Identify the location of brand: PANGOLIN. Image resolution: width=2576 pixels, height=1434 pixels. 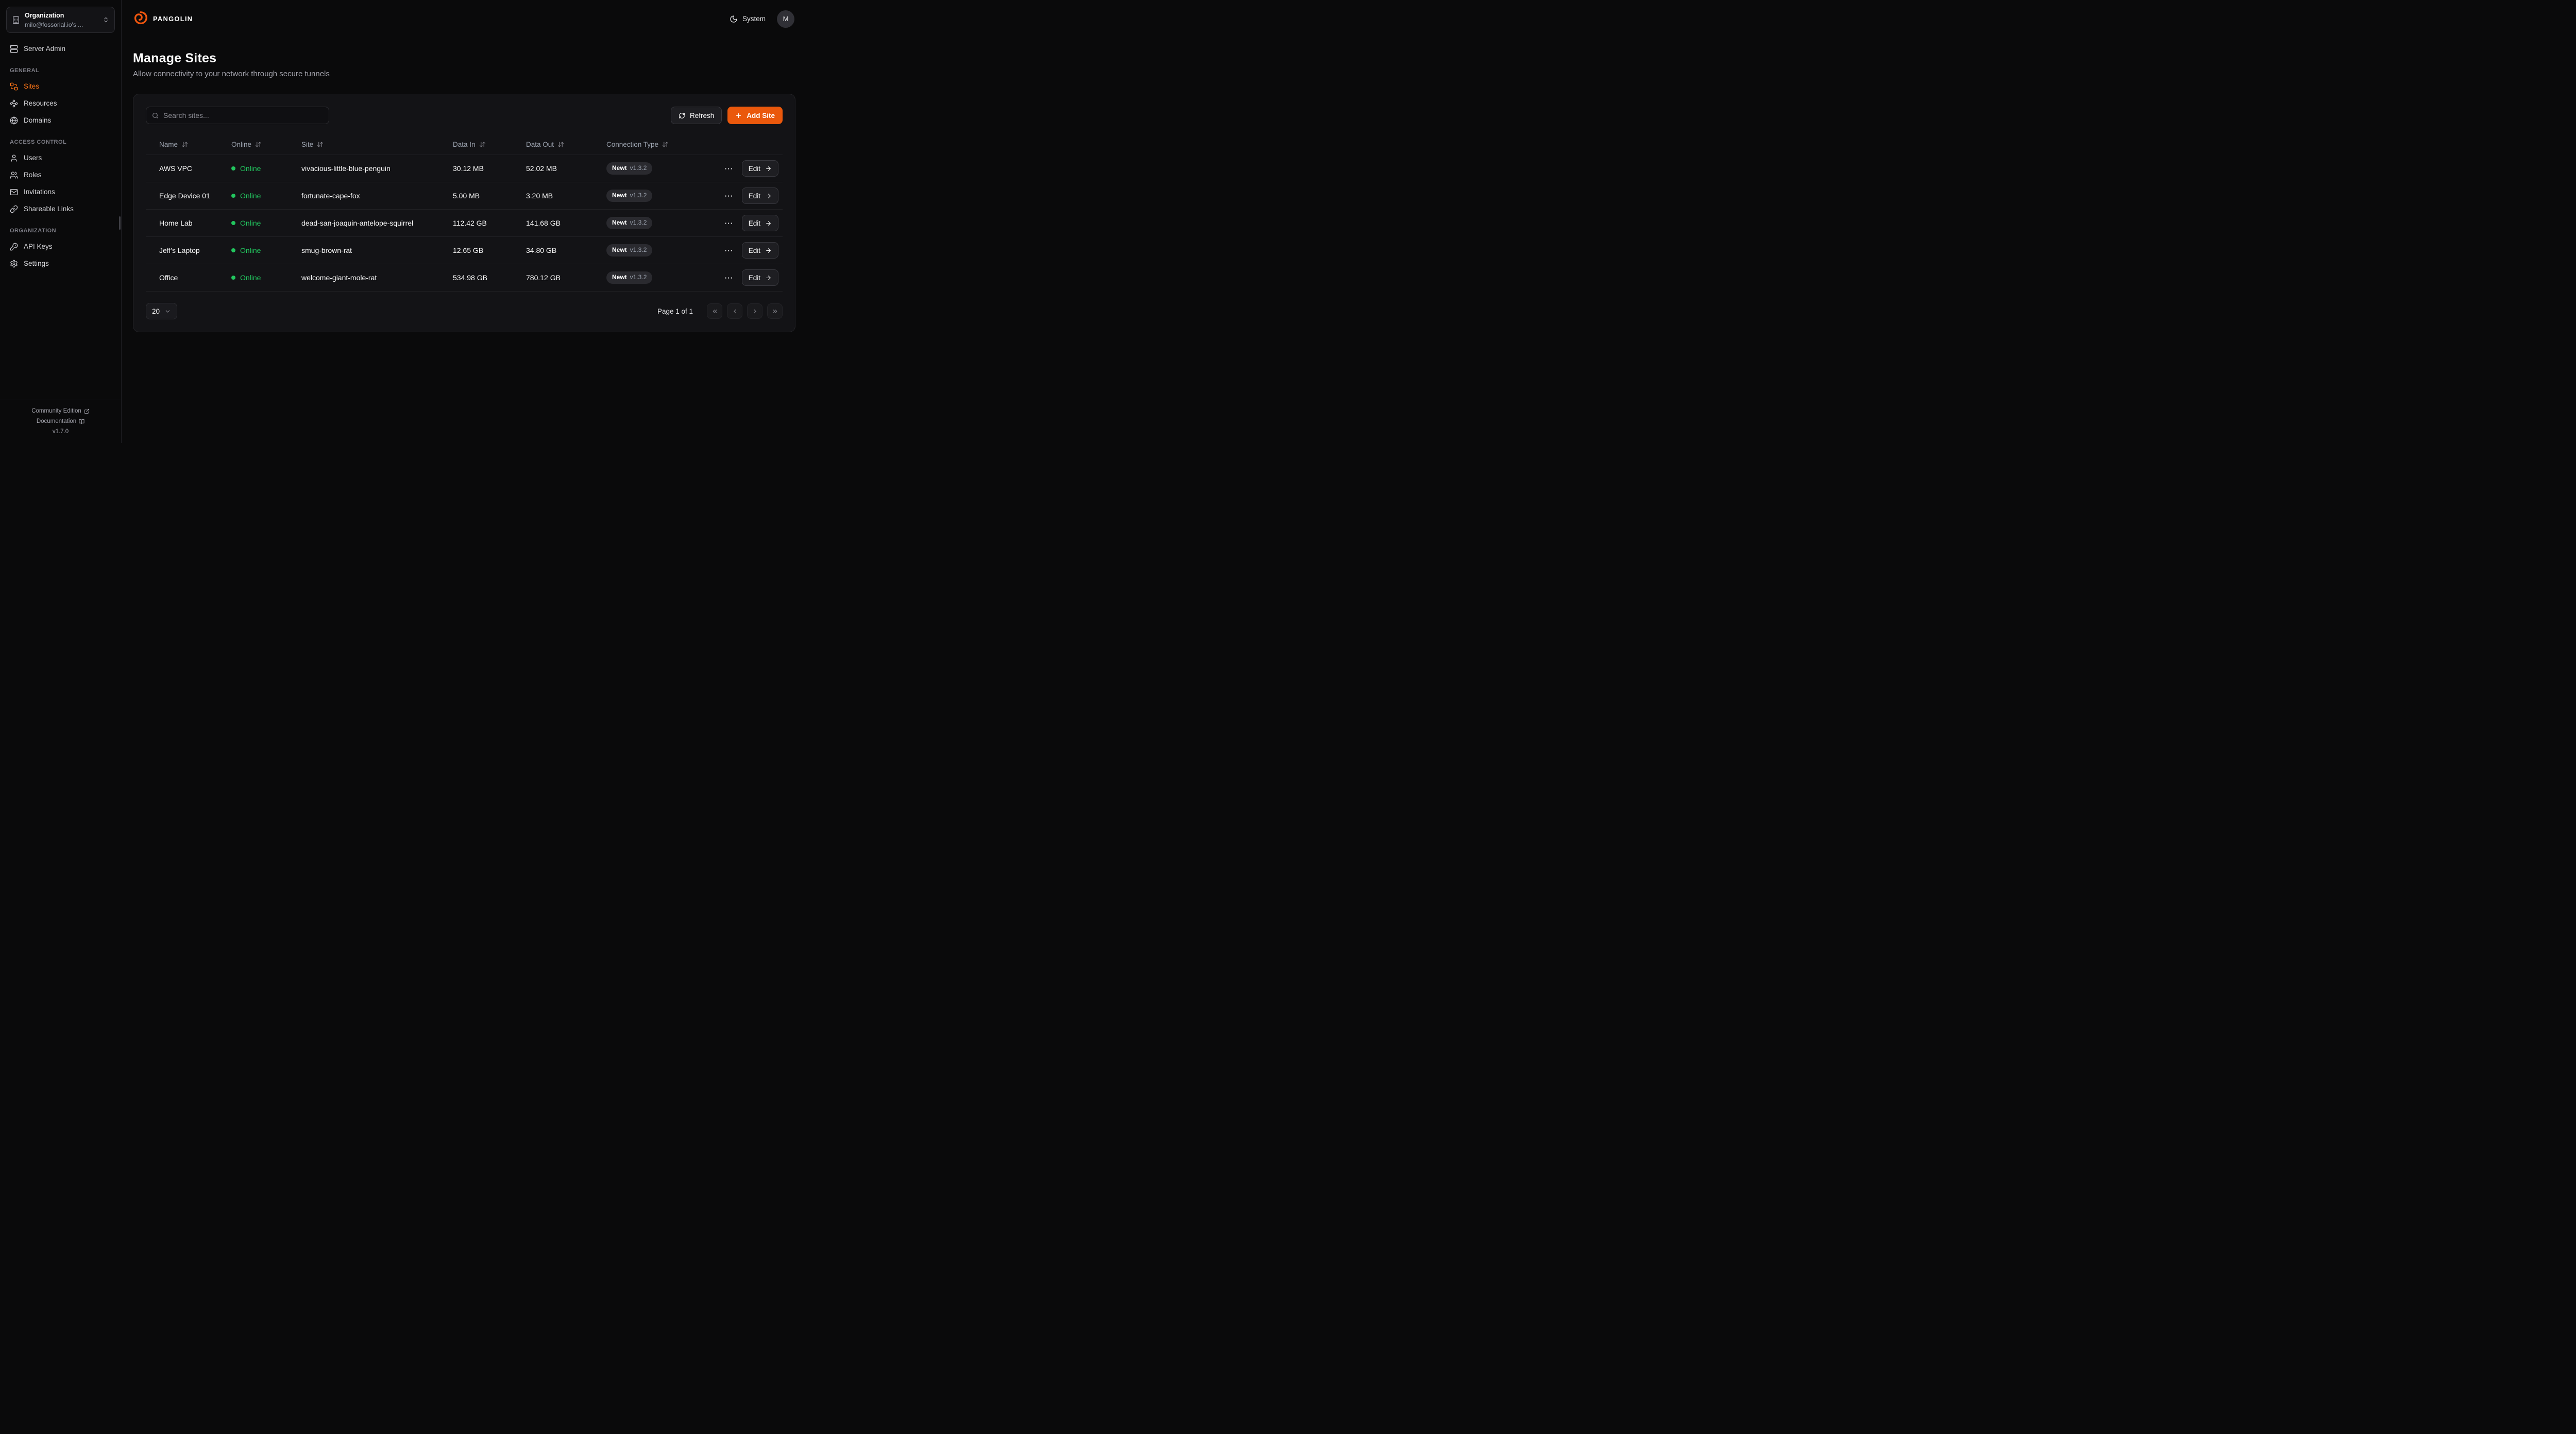
(163, 18).